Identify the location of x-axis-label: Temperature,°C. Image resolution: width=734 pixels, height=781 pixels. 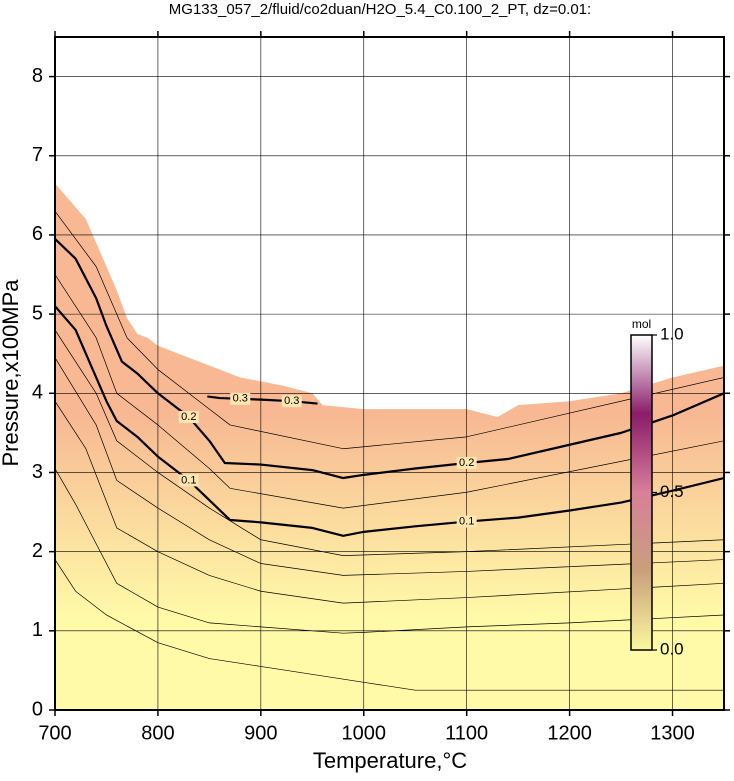
(390, 760).